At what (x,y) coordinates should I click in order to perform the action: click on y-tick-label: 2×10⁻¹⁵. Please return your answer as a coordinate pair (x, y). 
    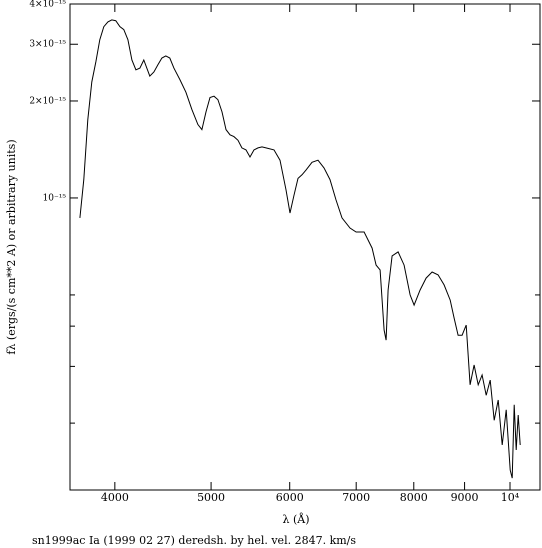
    Looking at the image, I should click on (47, 101).